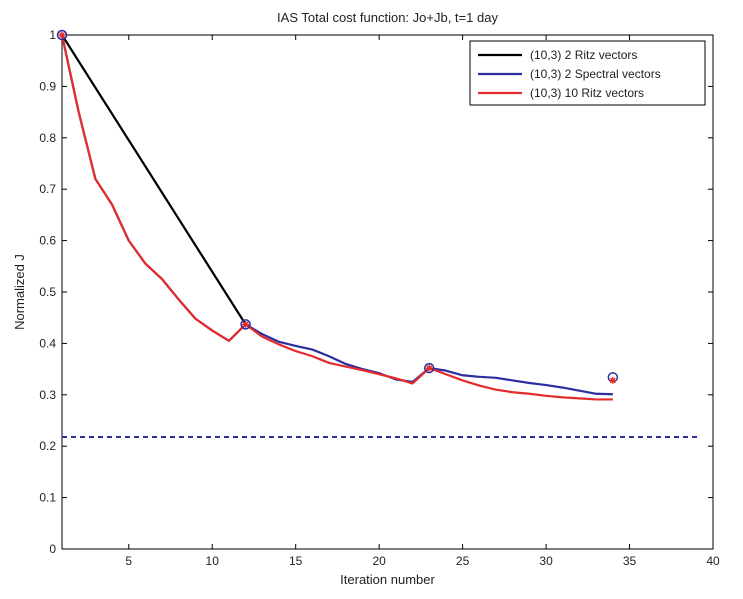  Describe the element at coordinates (47, 189) in the screenshot. I see `y-tick-label: 0.7` at that location.